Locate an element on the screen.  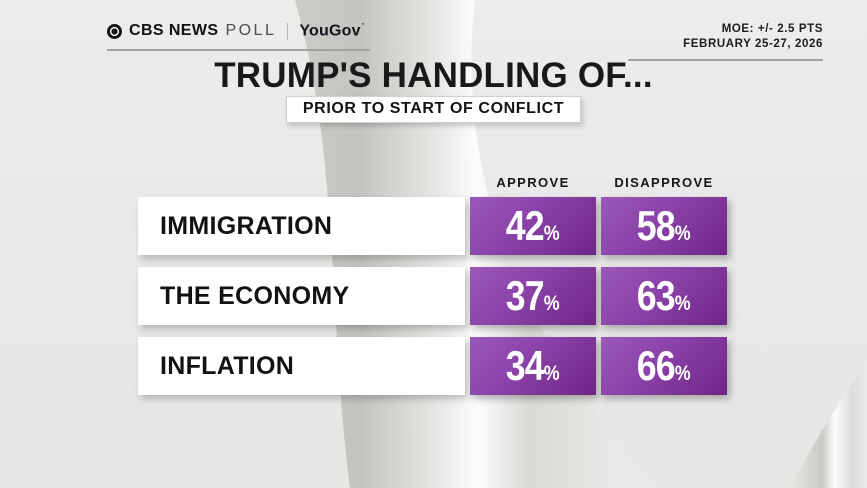
approve-value-cell: 37% is located at coordinates (533, 296).